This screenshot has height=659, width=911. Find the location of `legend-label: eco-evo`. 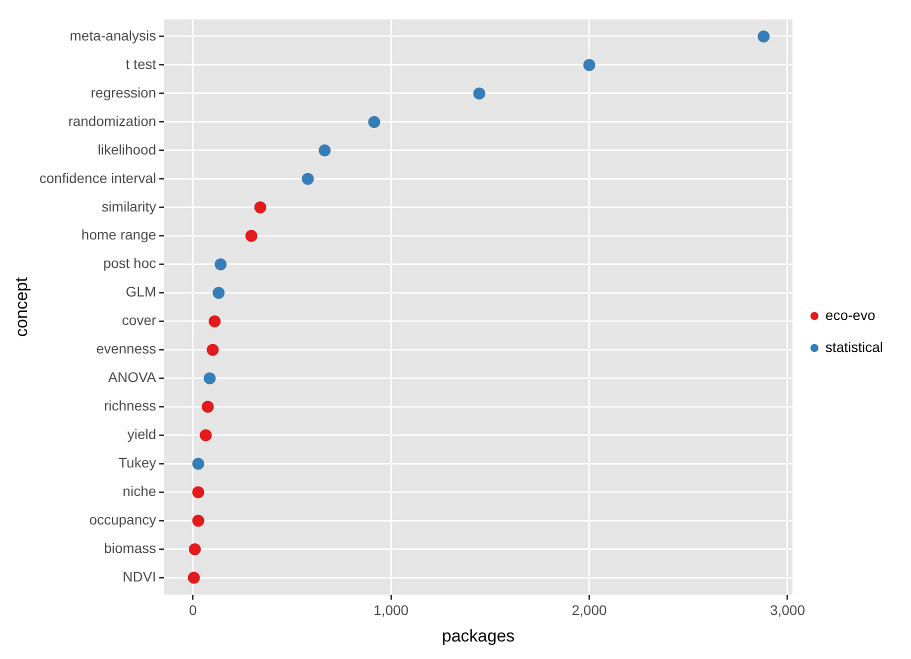

legend-label: eco-evo is located at coordinates (850, 314).